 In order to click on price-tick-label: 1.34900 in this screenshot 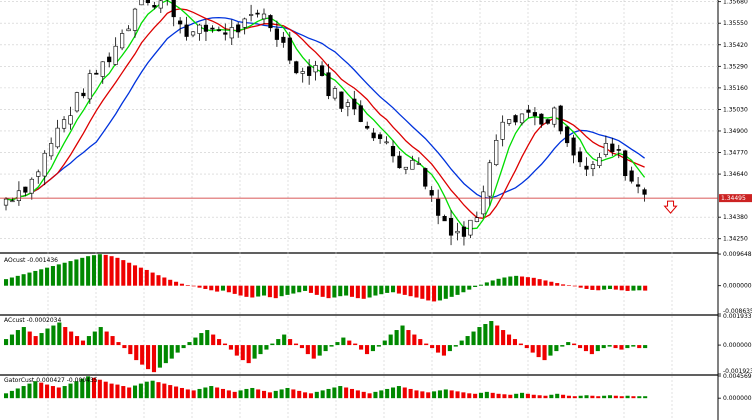, I will do `click(735, 131)`.